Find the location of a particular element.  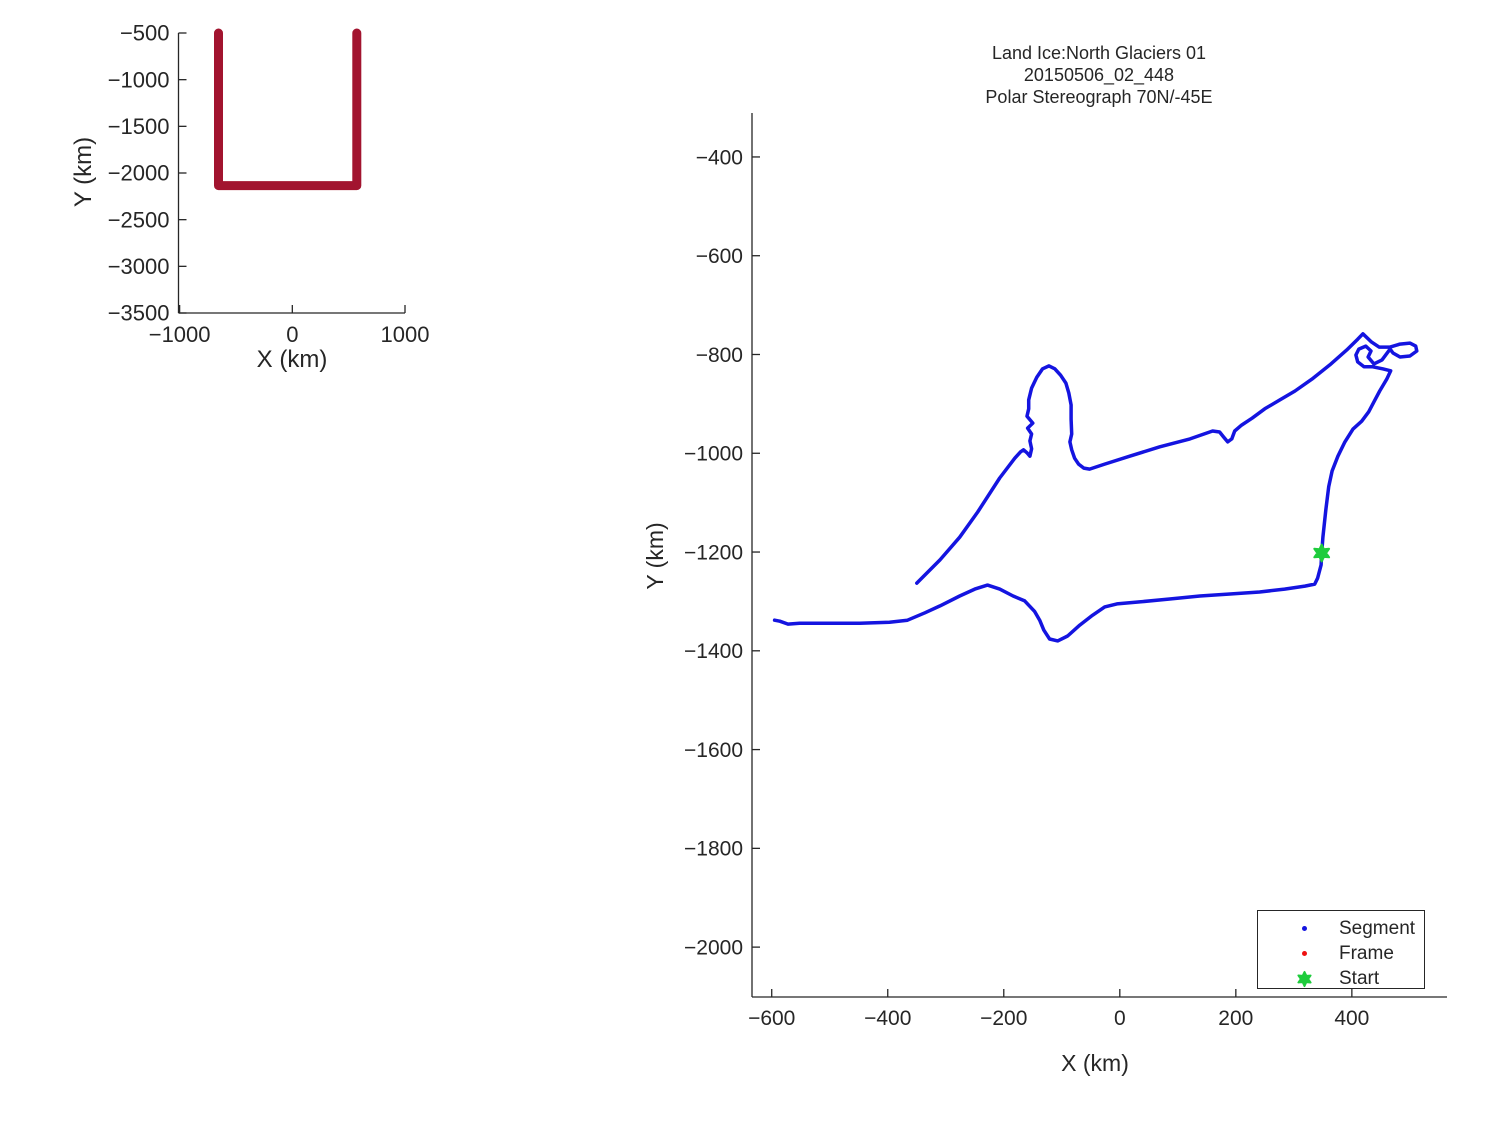

title-line-2: 20150506_02_448 is located at coordinates (1099, 75).